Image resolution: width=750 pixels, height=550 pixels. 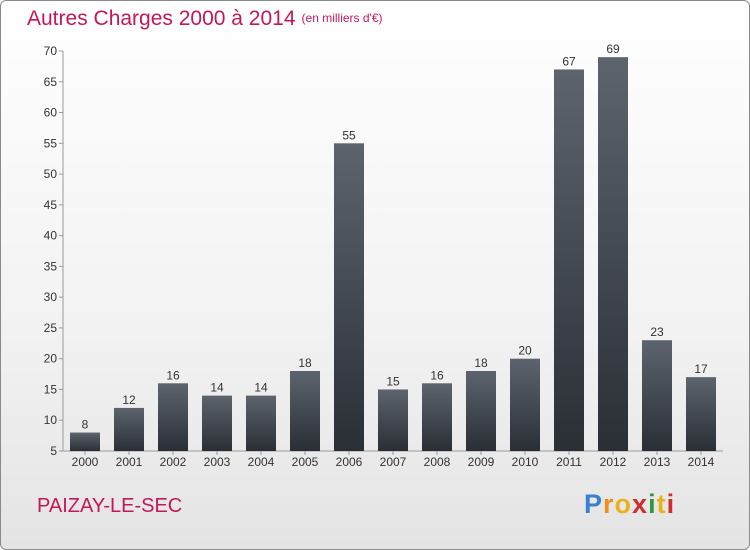 What do you see at coordinates (305, 462) in the screenshot?
I see `x-tick-label-2005: 2005` at bounding box center [305, 462].